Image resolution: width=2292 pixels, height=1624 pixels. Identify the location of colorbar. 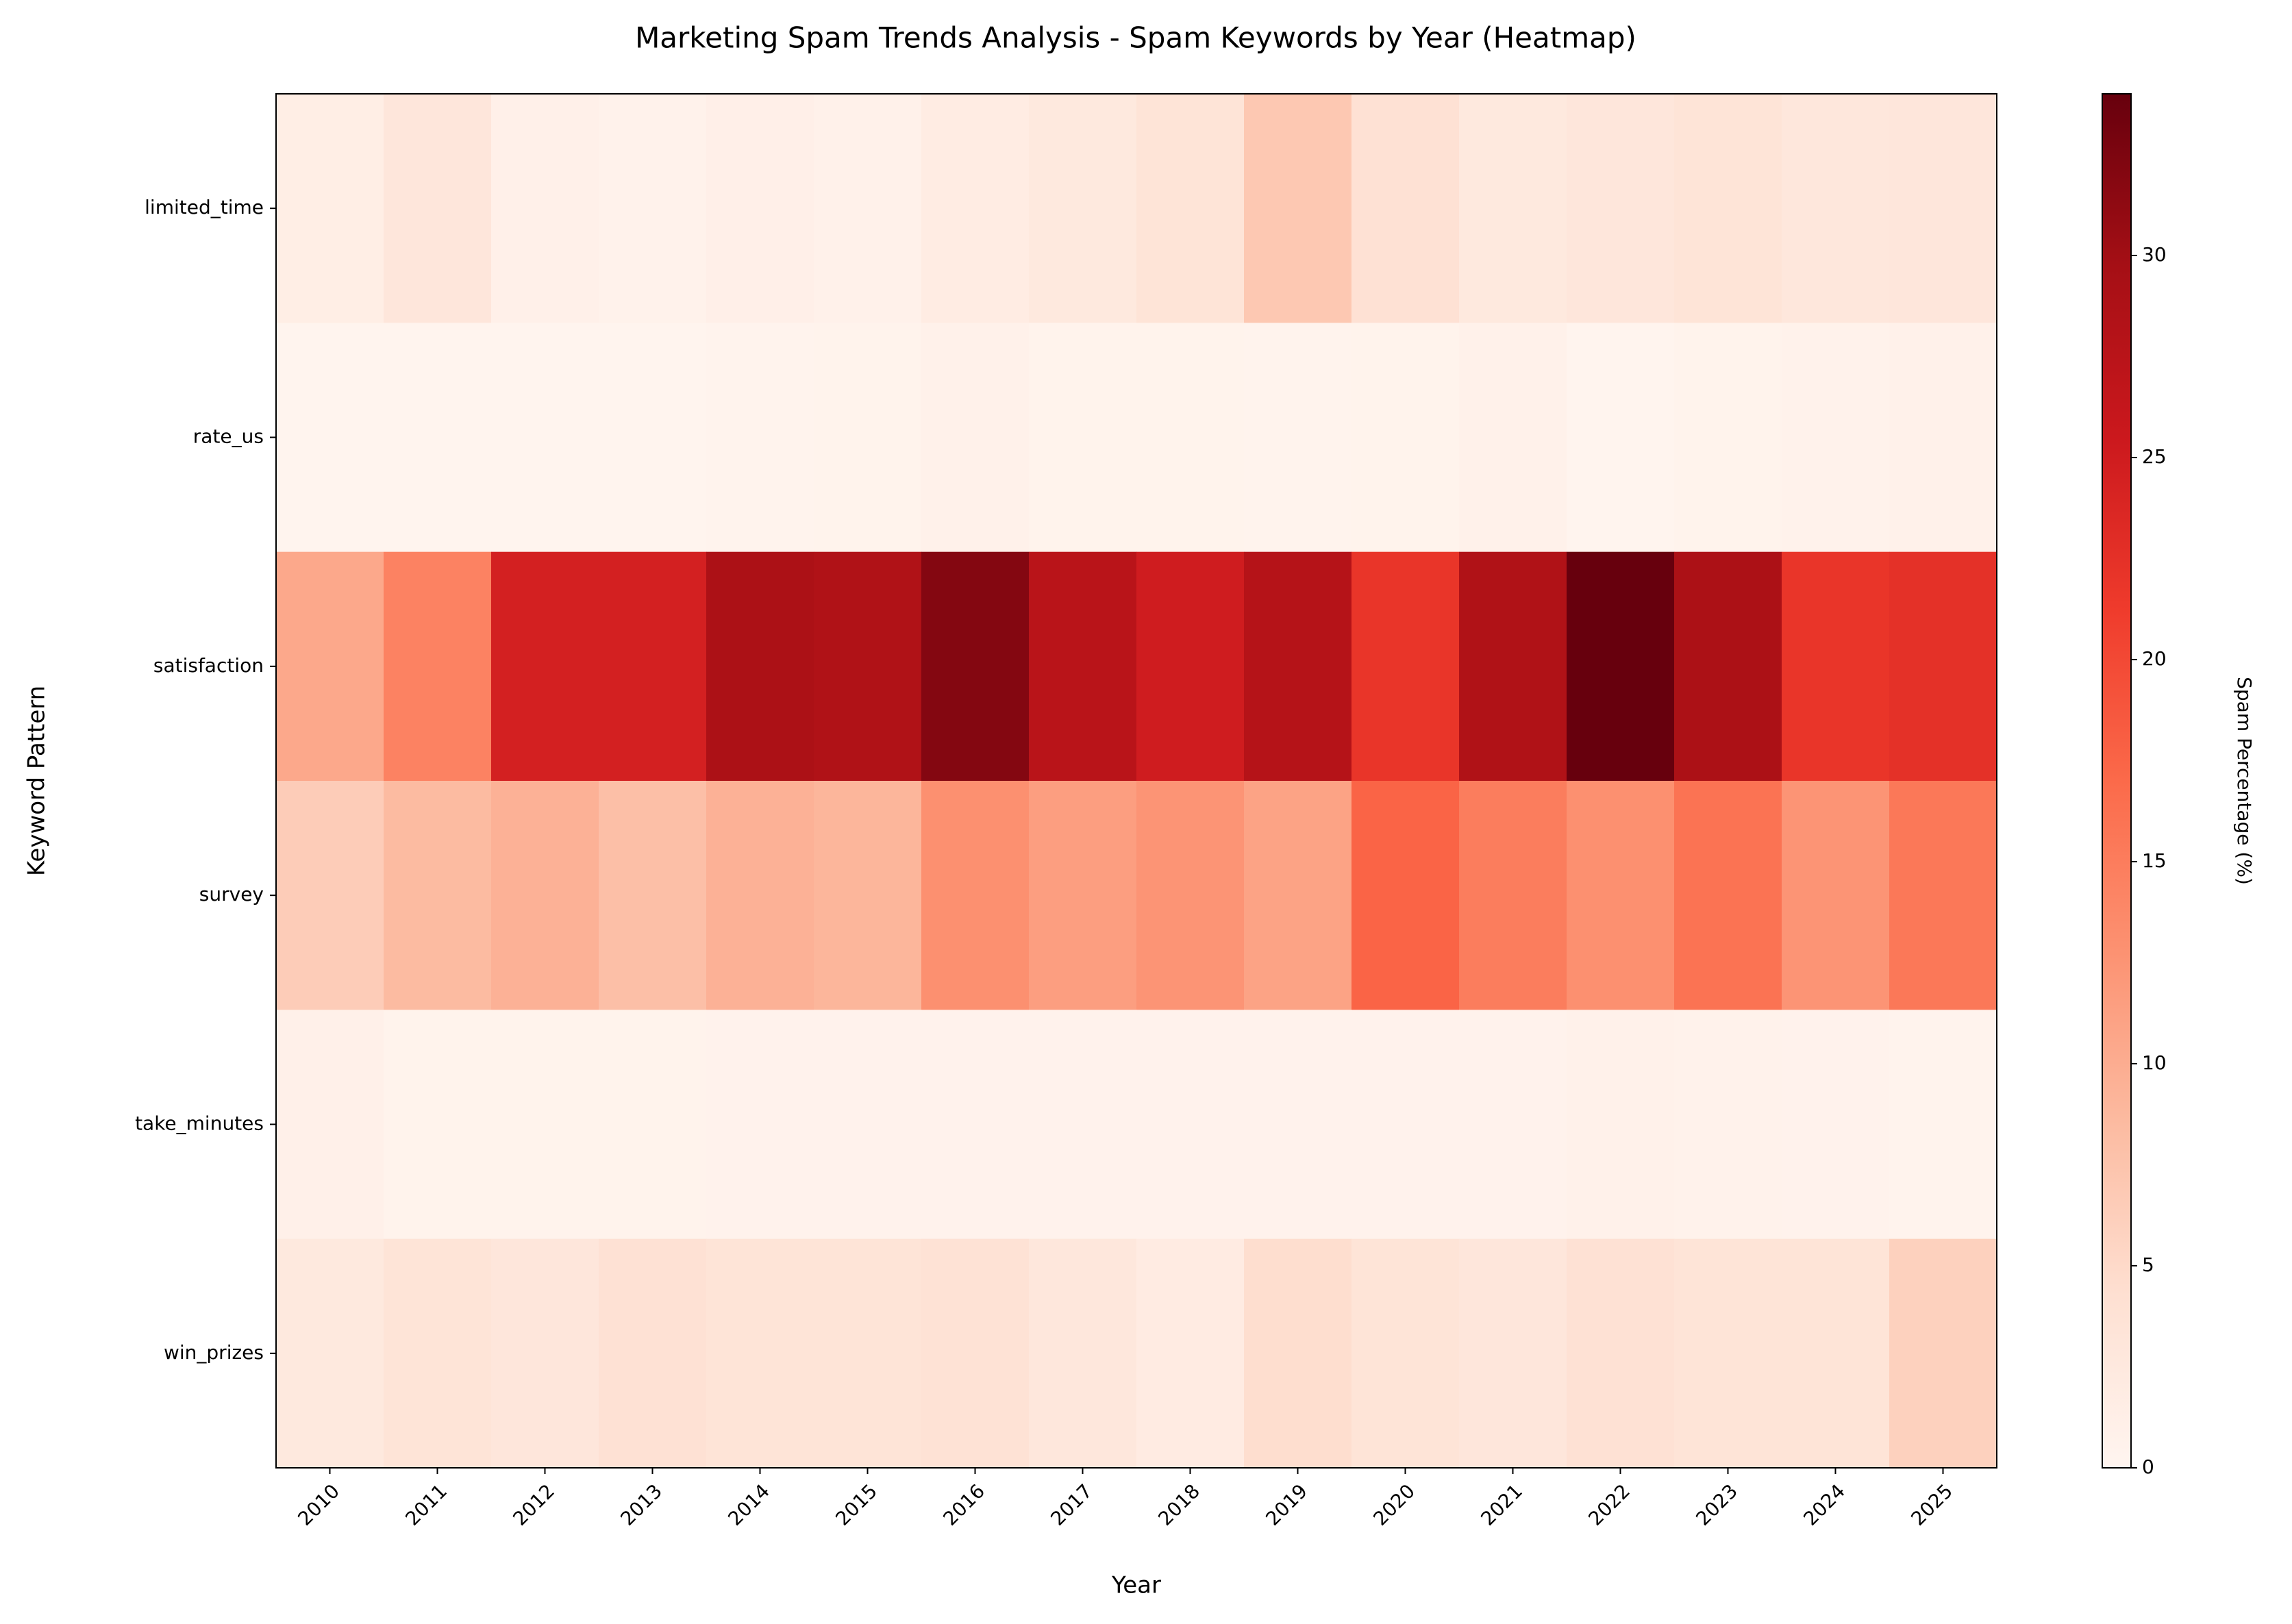
(2117, 781).